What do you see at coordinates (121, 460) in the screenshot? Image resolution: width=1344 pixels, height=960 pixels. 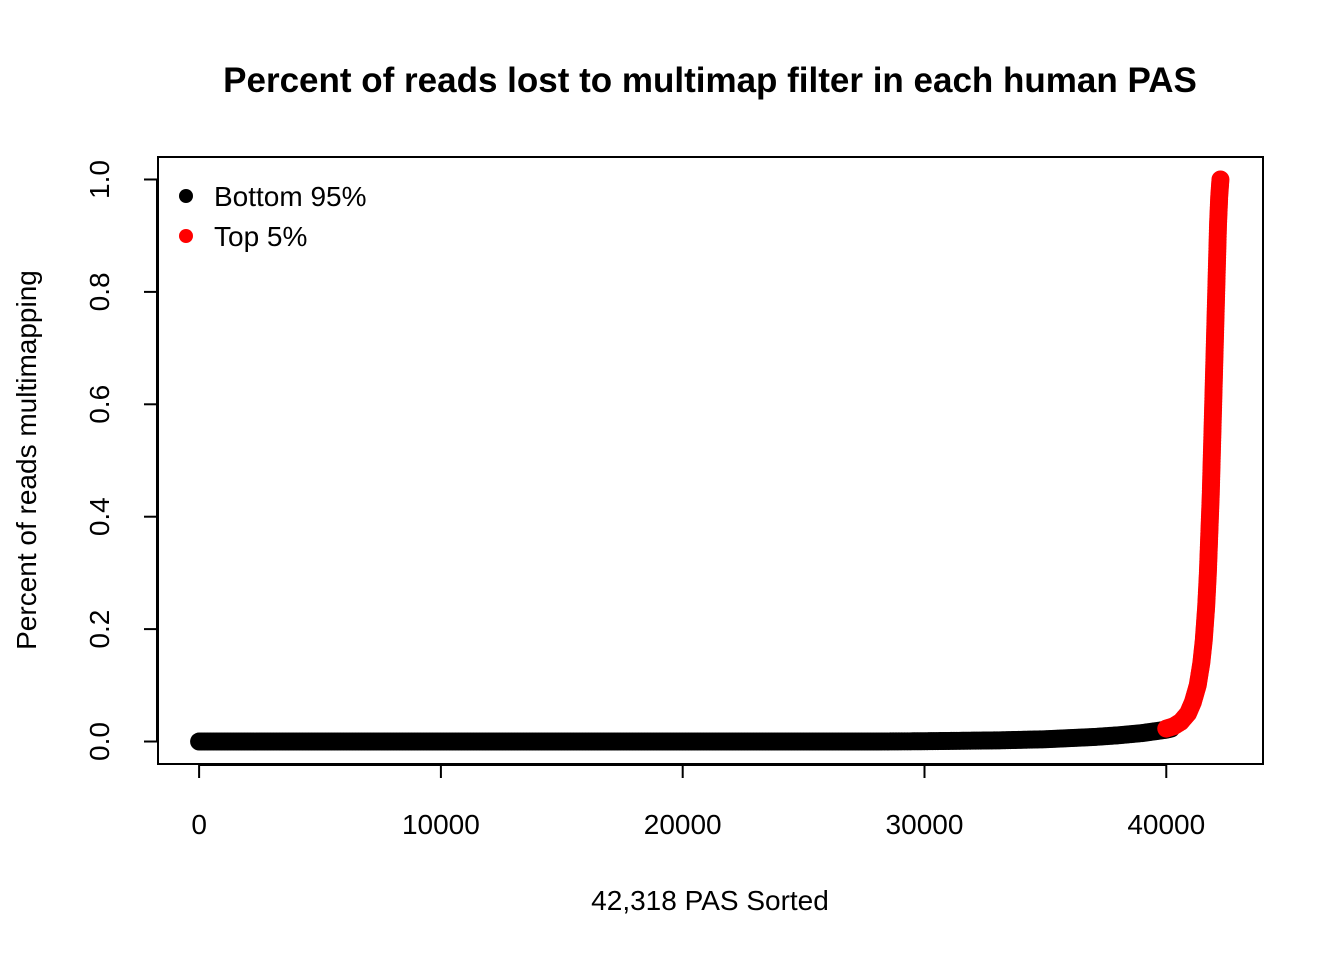 I see `y-axis: 0.0 0.2 0.4 0.6 0.8 1.0` at bounding box center [121, 460].